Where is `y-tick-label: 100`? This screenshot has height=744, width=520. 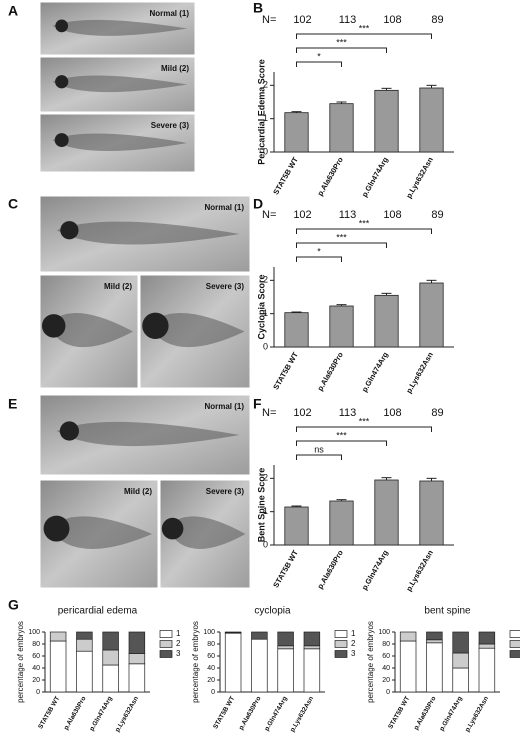
y-tick-label: 100 is located at coordinates (34, 632).